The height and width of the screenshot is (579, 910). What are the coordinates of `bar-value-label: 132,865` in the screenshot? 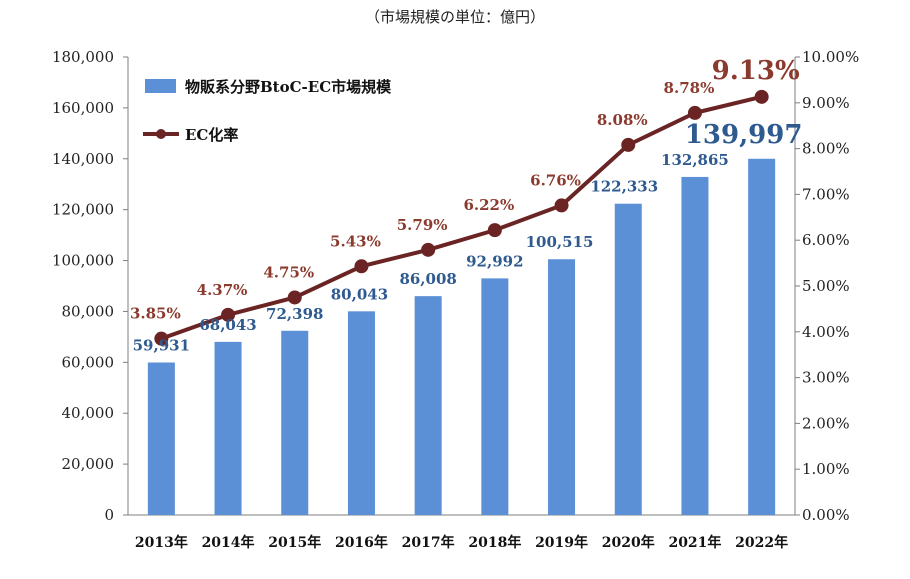 It's located at (695, 160).